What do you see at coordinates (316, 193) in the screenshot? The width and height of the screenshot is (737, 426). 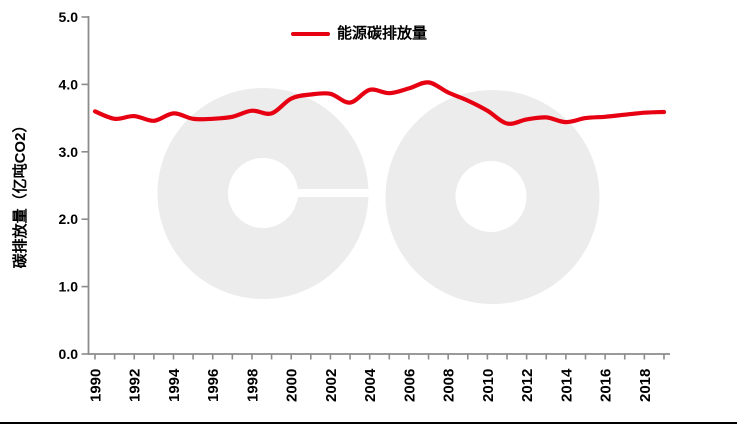 I see `watermark-e-slot` at bounding box center [316, 193].